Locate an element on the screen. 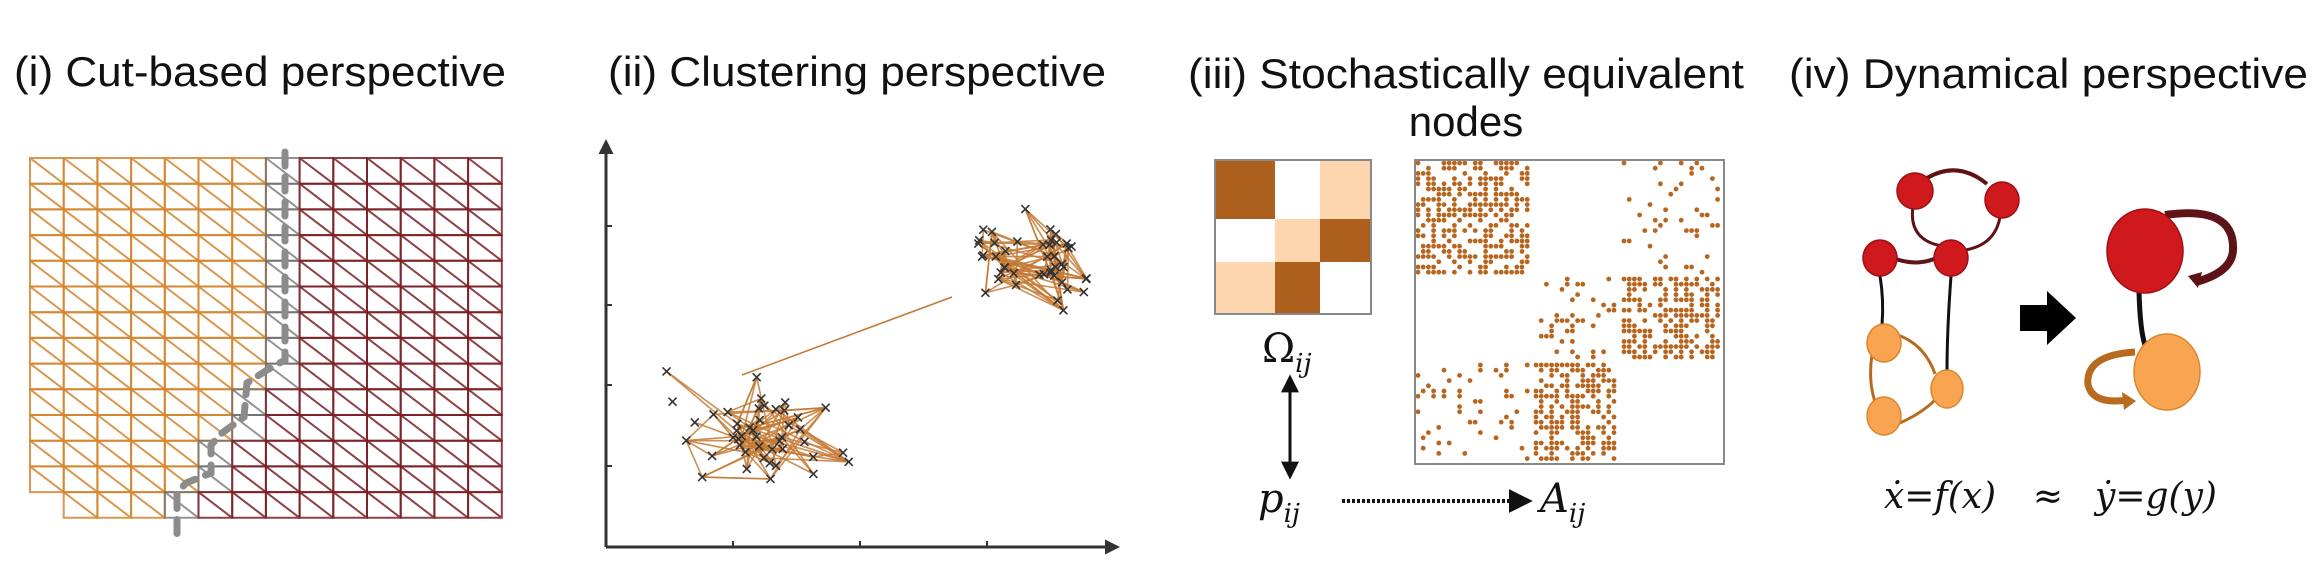  omega-frame is located at coordinates (1293, 237).